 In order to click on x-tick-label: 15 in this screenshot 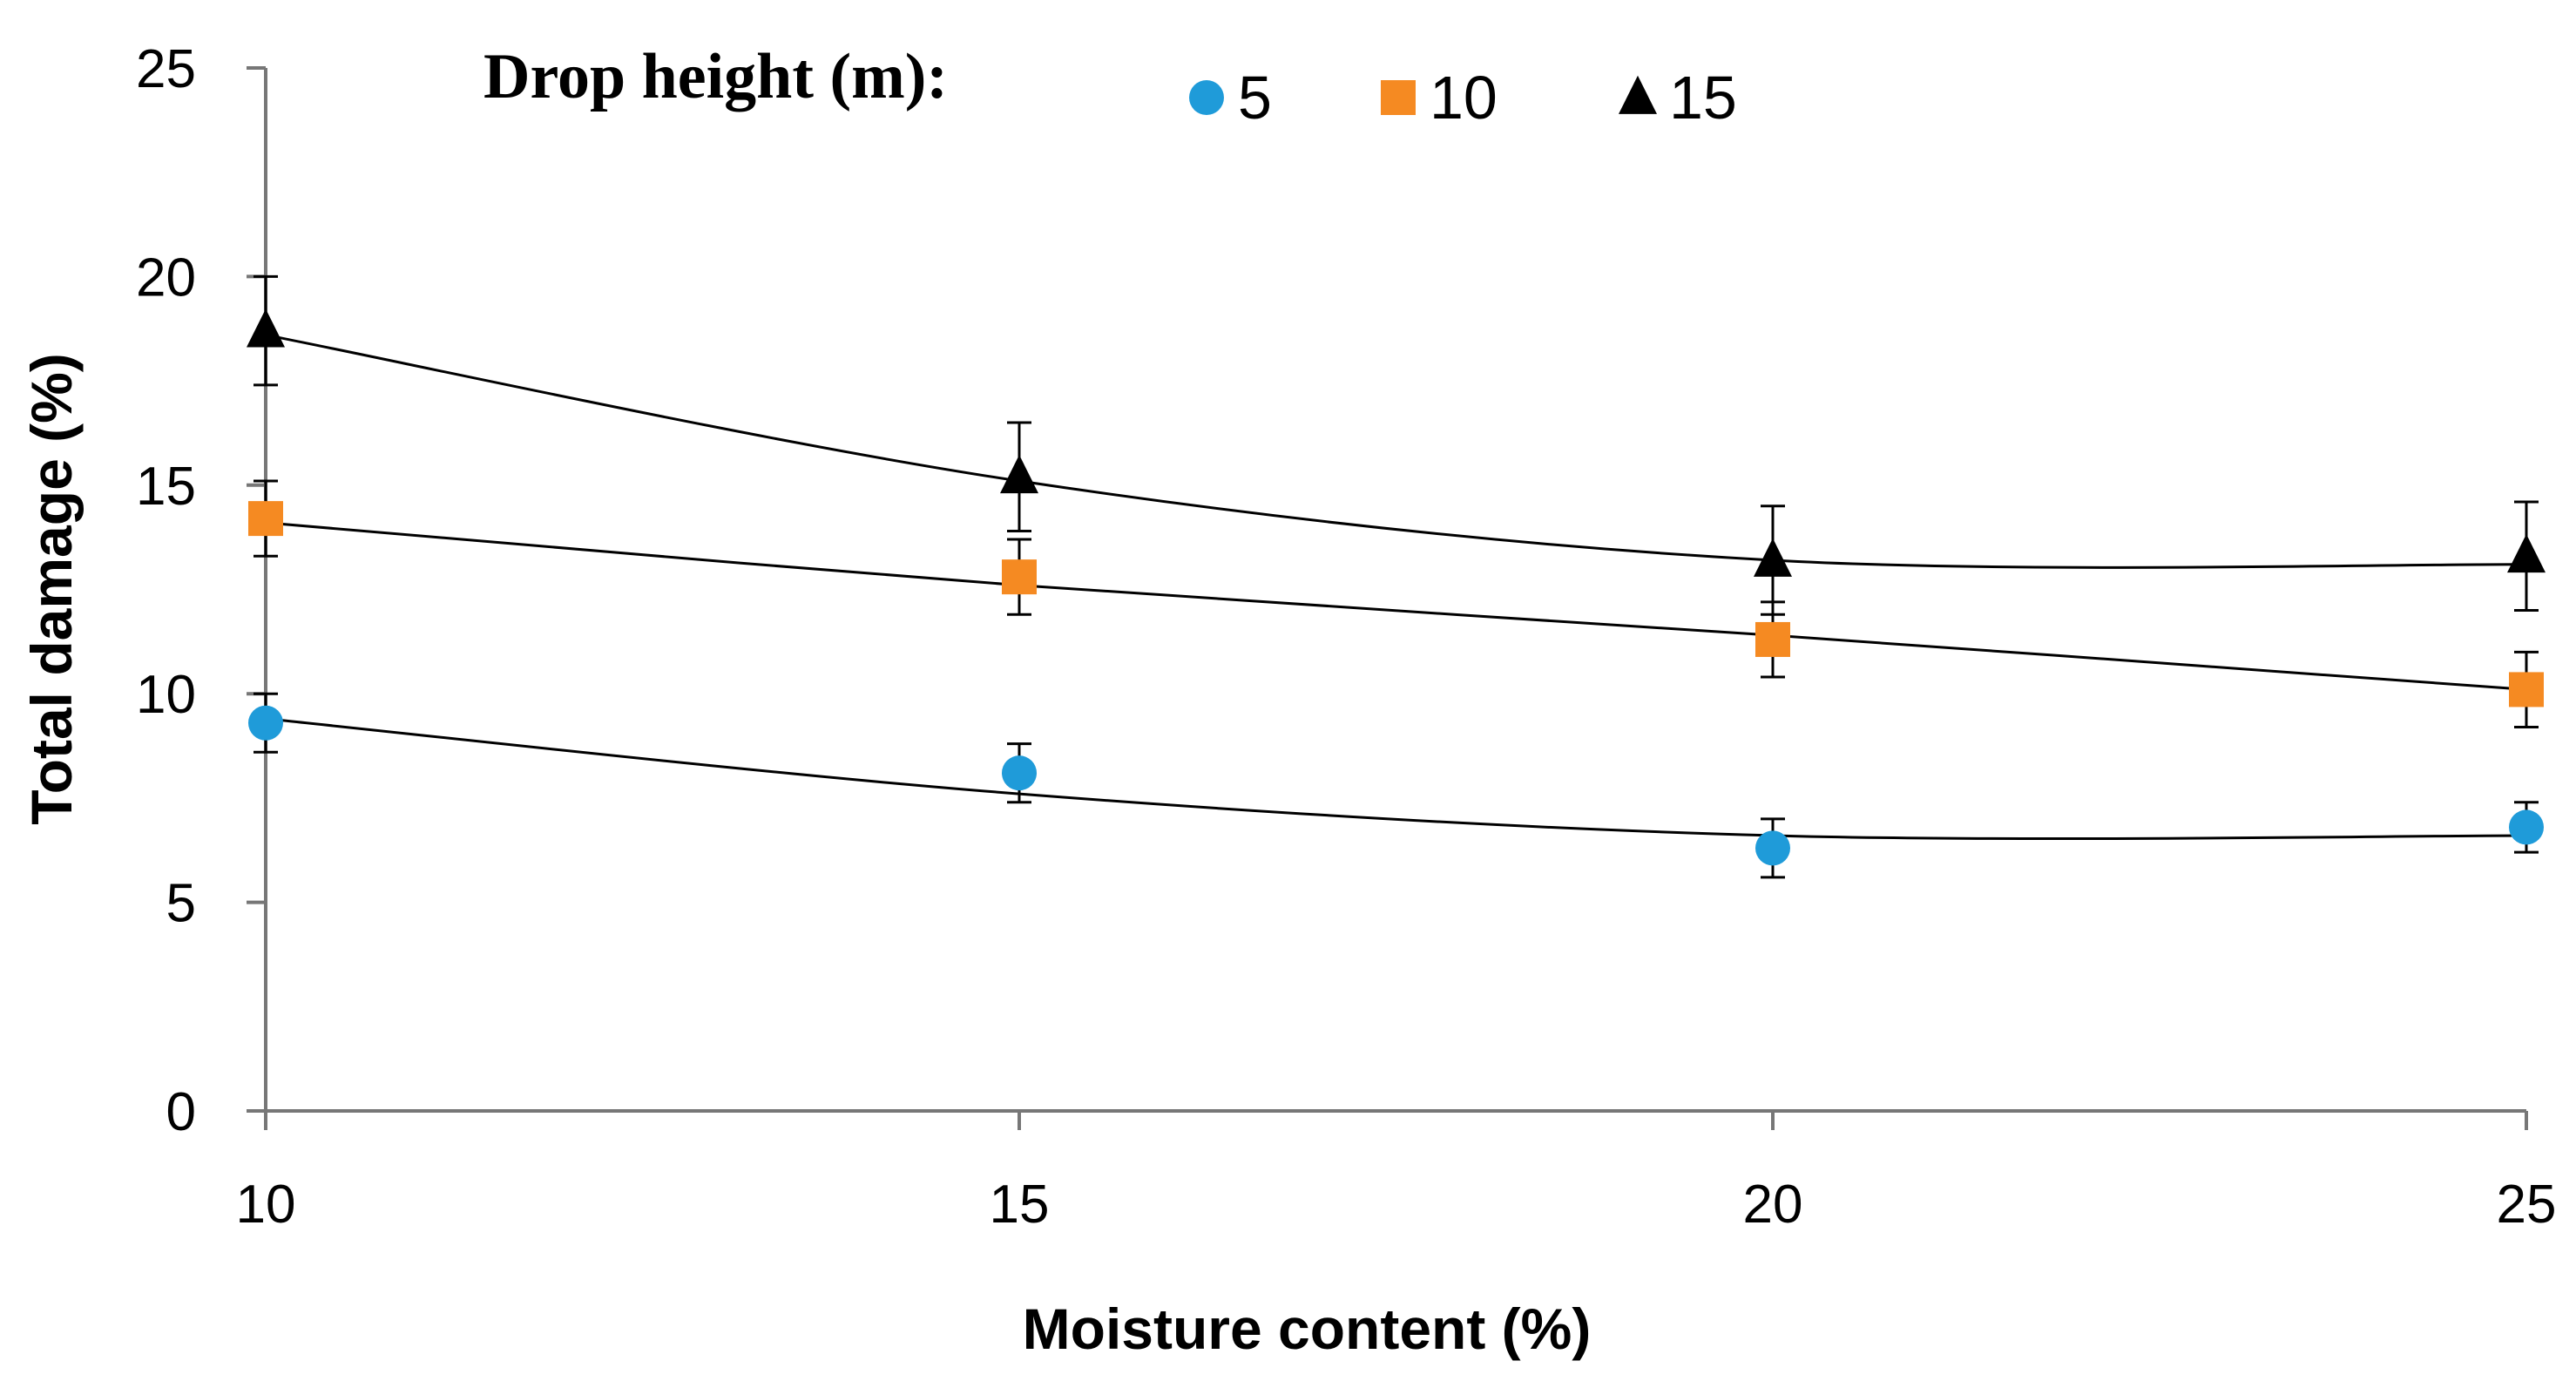, I will do `click(1020, 1205)`.